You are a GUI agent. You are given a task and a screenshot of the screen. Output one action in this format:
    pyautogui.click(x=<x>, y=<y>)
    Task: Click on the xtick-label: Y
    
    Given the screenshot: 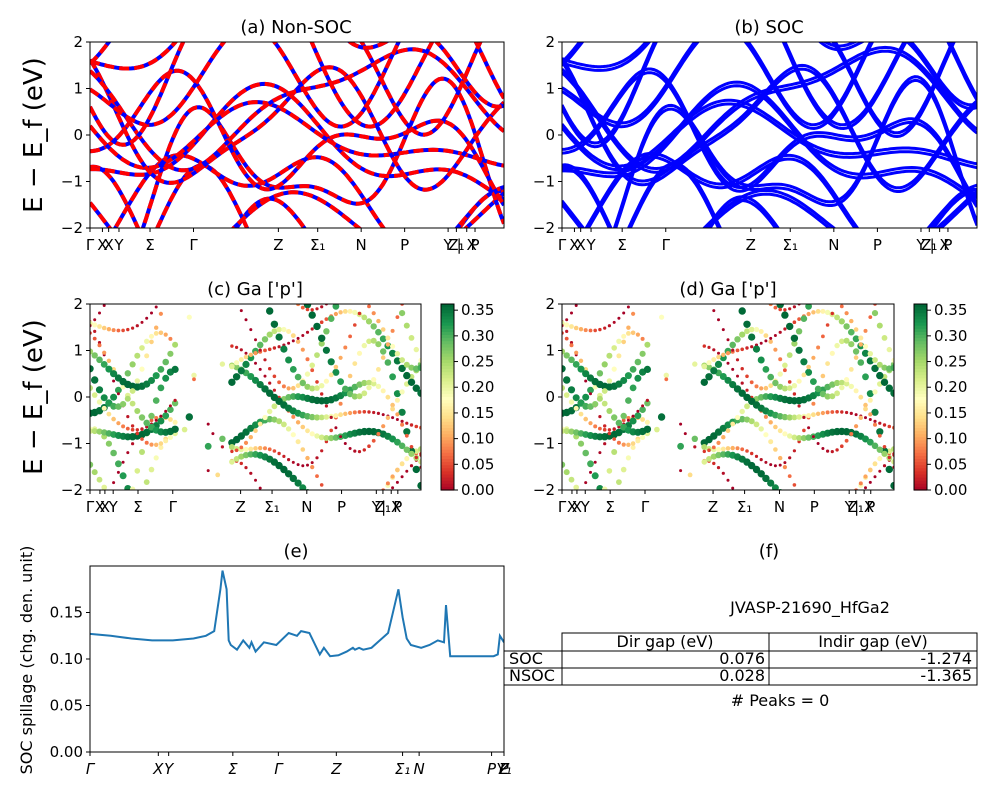 What is the action you would take?
    pyautogui.click(x=585, y=507)
    